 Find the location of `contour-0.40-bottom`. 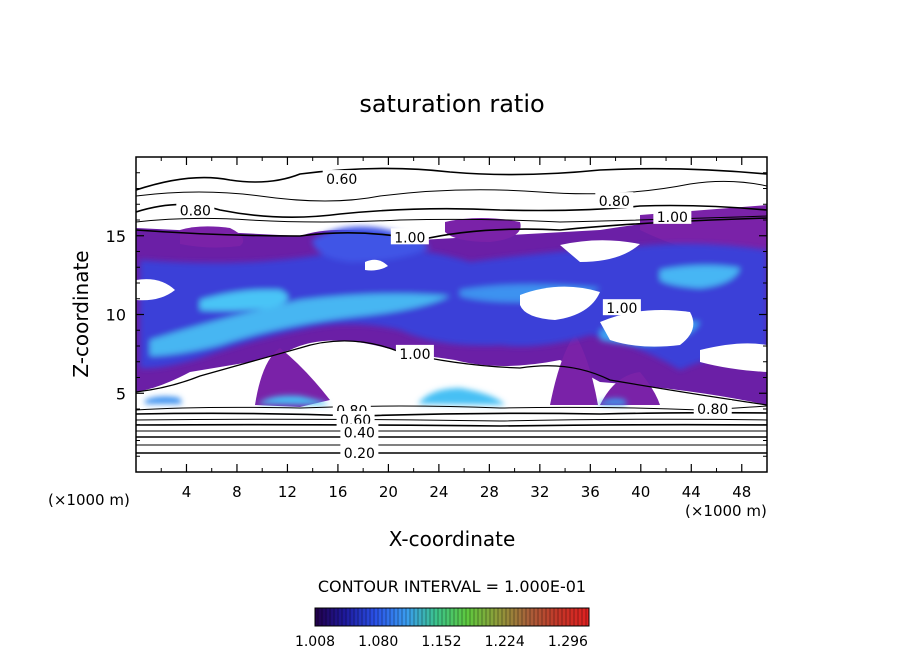

contour-0.40-bottom is located at coordinates (451, 436).